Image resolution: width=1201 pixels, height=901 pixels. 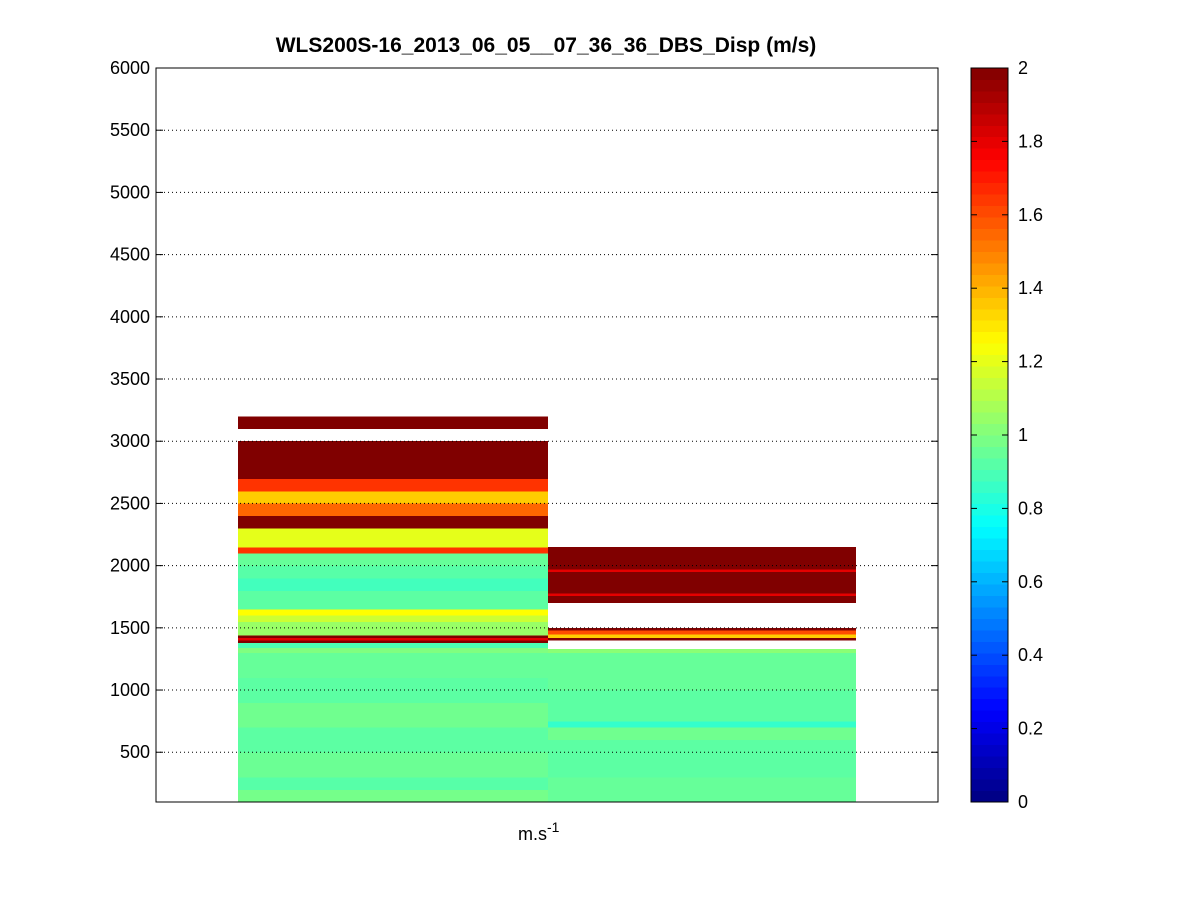 What do you see at coordinates (553, 827) in the screenshot?
I see `x-axis-label-exponent: -1` at bounding box center [553, 827].